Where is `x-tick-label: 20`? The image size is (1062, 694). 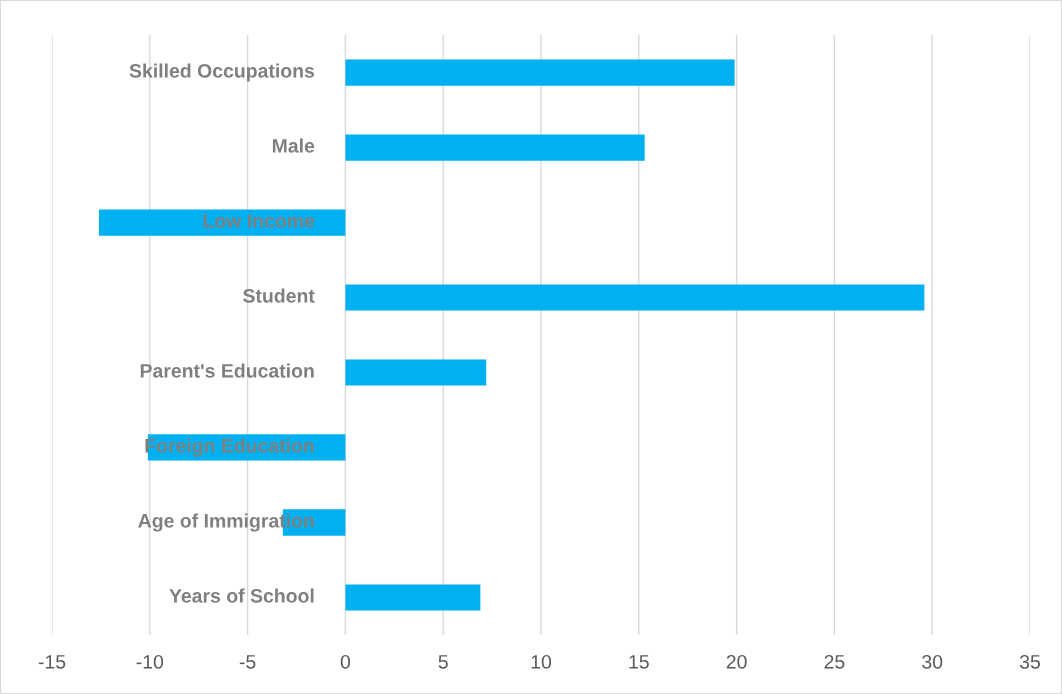 x-tick-label: 20 is located at coordinates (736, 661).